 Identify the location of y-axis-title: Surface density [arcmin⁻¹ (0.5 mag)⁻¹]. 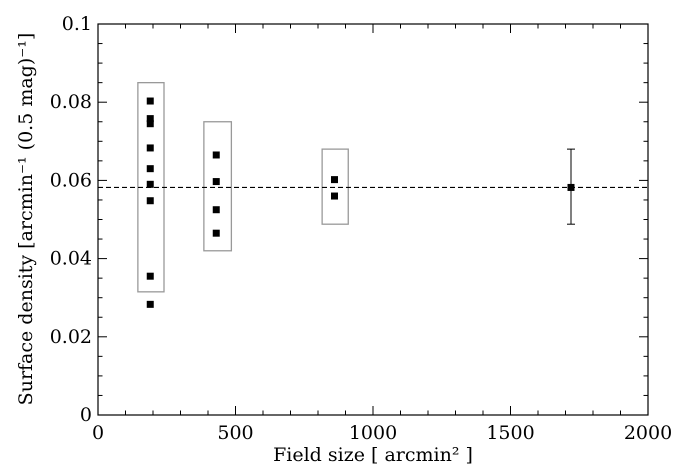
(26, 219).